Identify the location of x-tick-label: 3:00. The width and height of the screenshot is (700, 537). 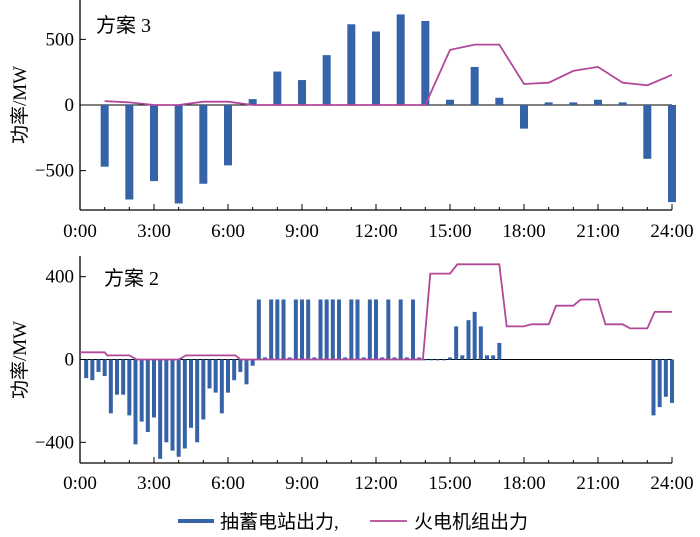
(154, 231).